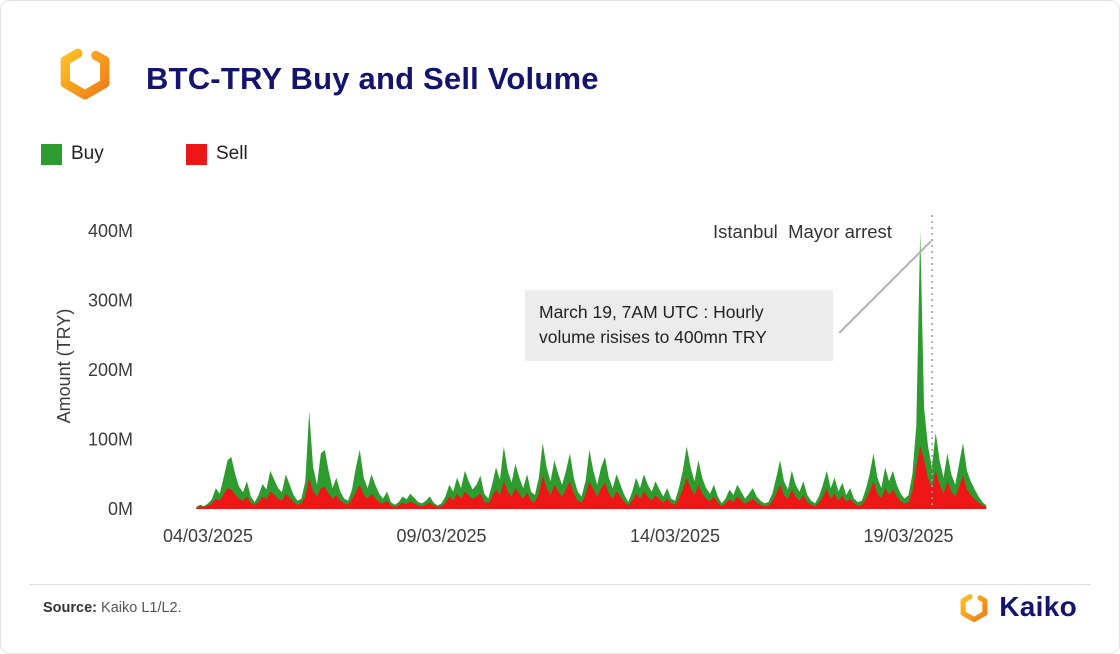 Image resolution: width=1120 pixels, height=654 pixels. What do you see at coordinates (908, 536) in the screenshot?
I see `svg-text: 19/03/2025` at bounding box center [908, 536].